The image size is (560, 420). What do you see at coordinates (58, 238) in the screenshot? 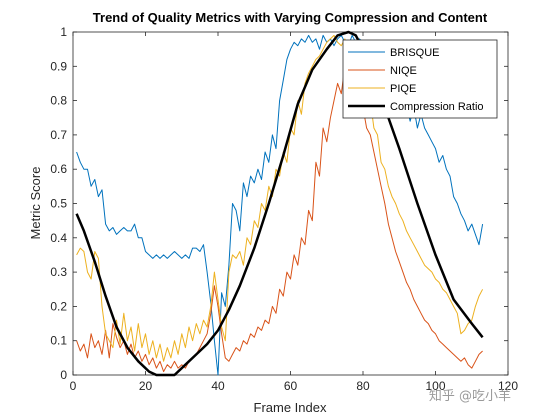
I see `y-tick-label: 0.4` at bounding box center [58, 238].